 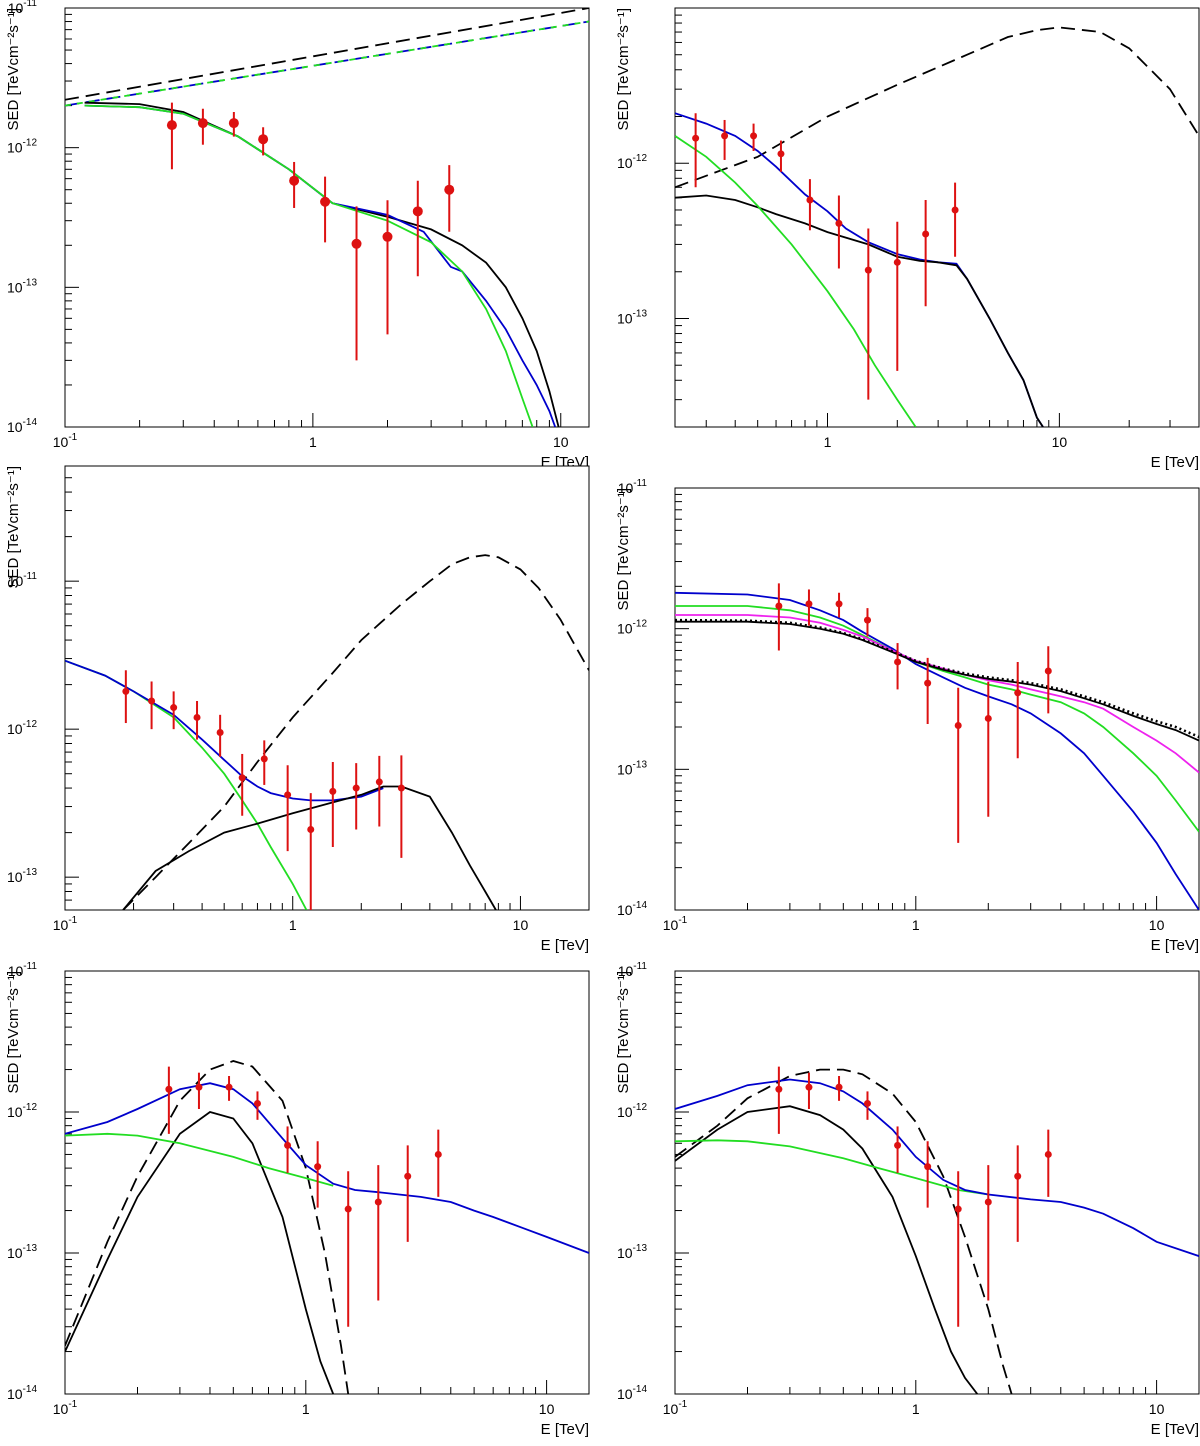 What do you see at coordinates (937, 678) in the screenshot?
I see `series-black-dotted` at bounding box center [937, 678].